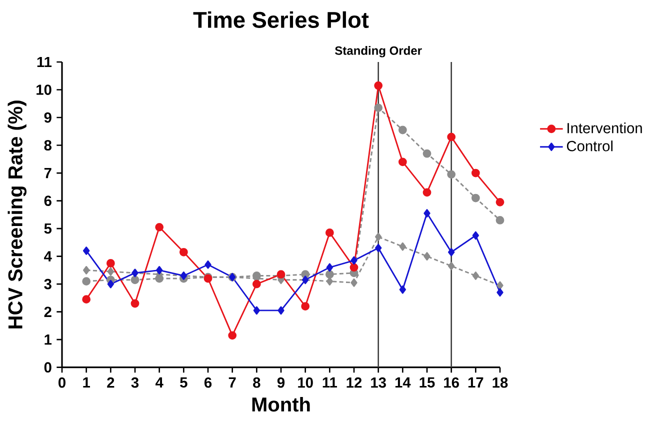  I want to click on ref-line-label: Standing Order, so click(378, 52).